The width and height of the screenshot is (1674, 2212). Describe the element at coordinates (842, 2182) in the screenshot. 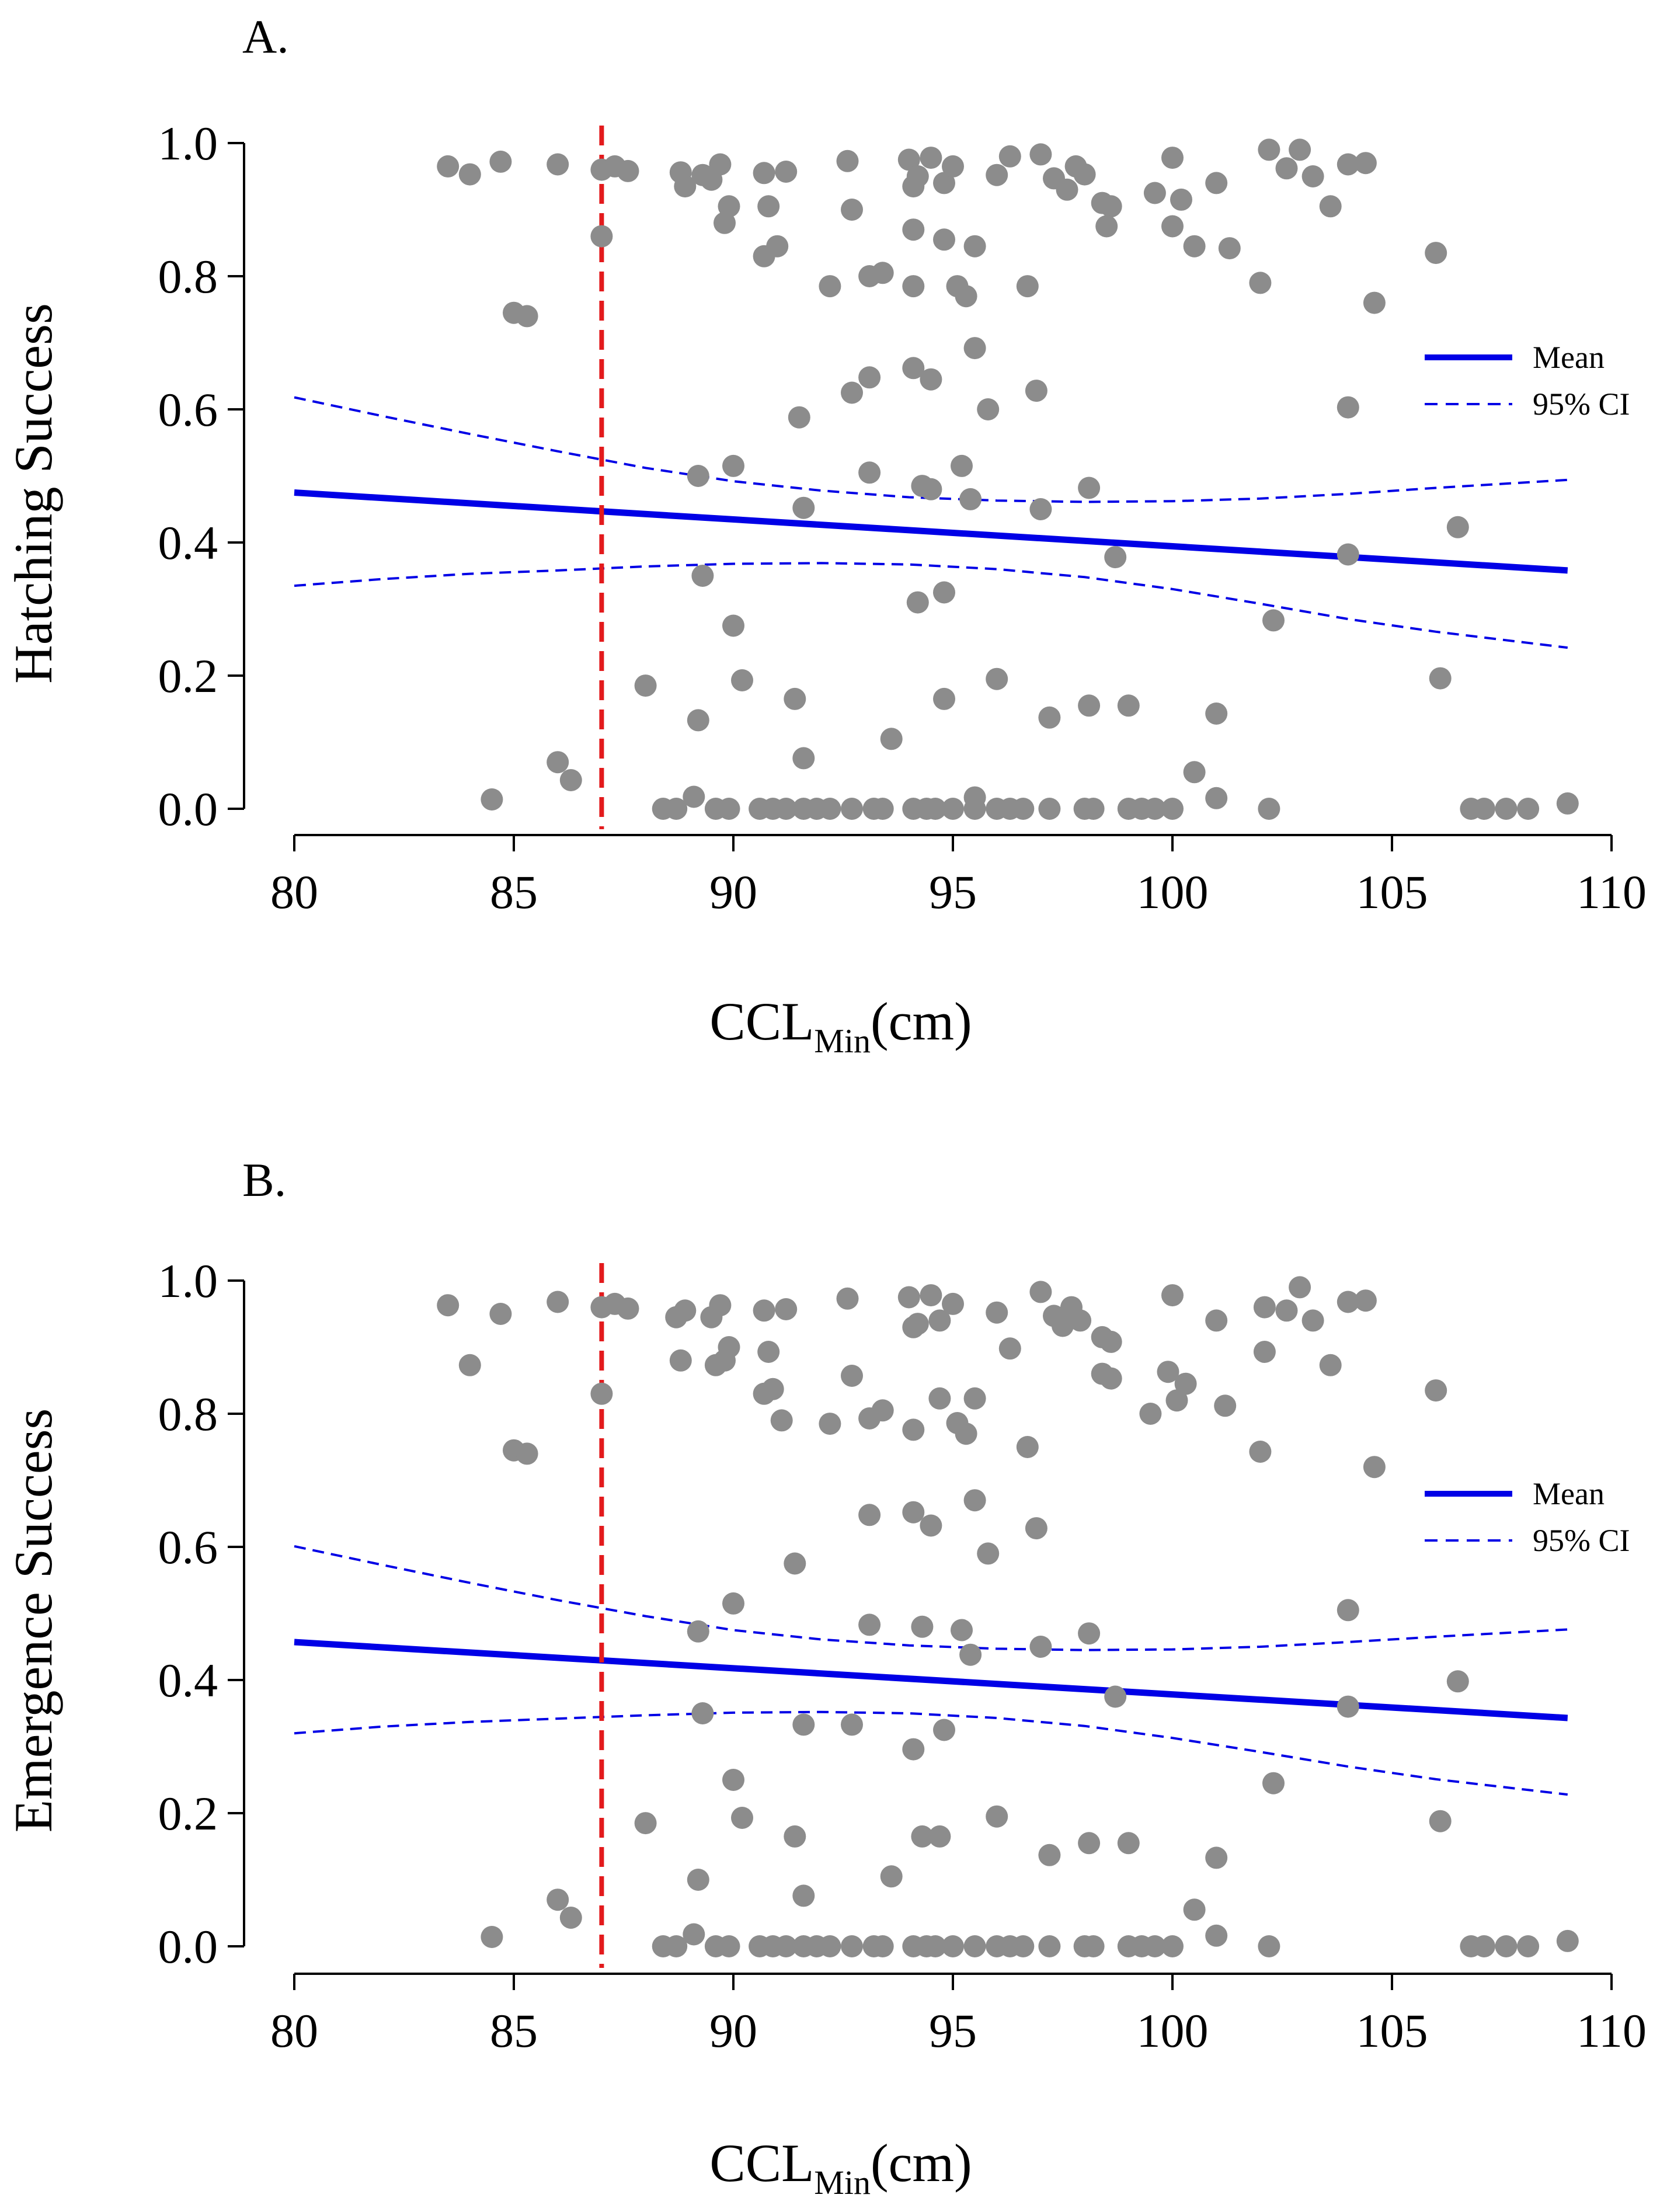

I see `panel-b-x-axis-label-sub: Min` at that location.